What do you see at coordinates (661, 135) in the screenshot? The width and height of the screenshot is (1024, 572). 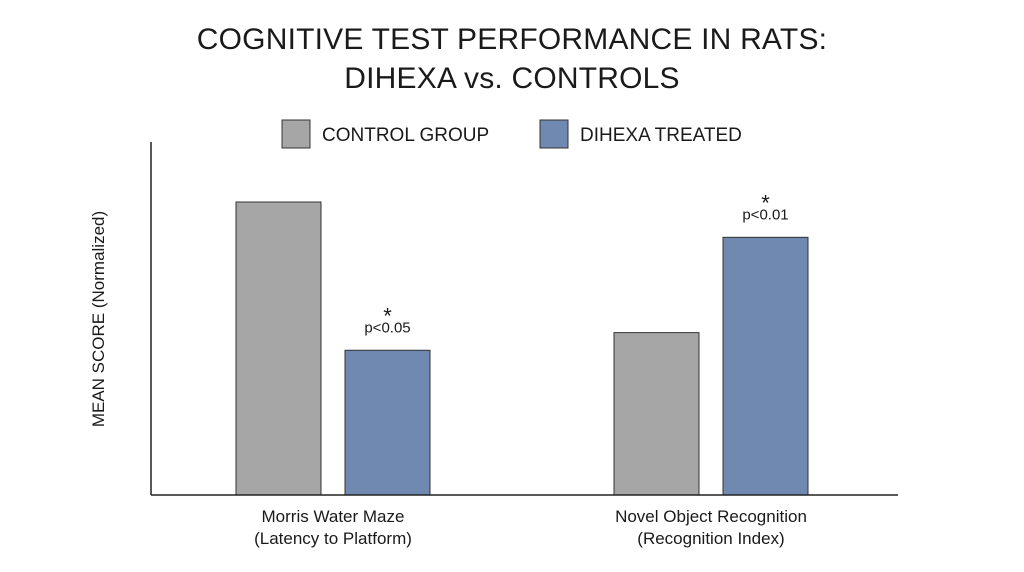 I see `legend-label-dihexa: DIHEXA TREATED` at bounding box center [661, 135].